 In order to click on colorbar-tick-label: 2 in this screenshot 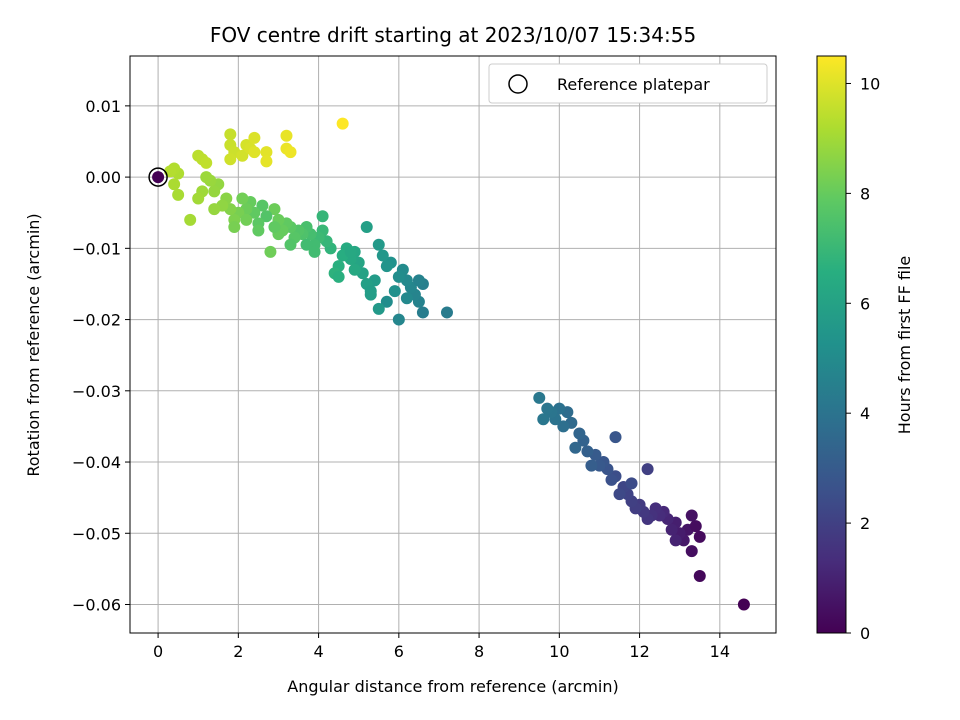, I will do `click(865, 523)`.